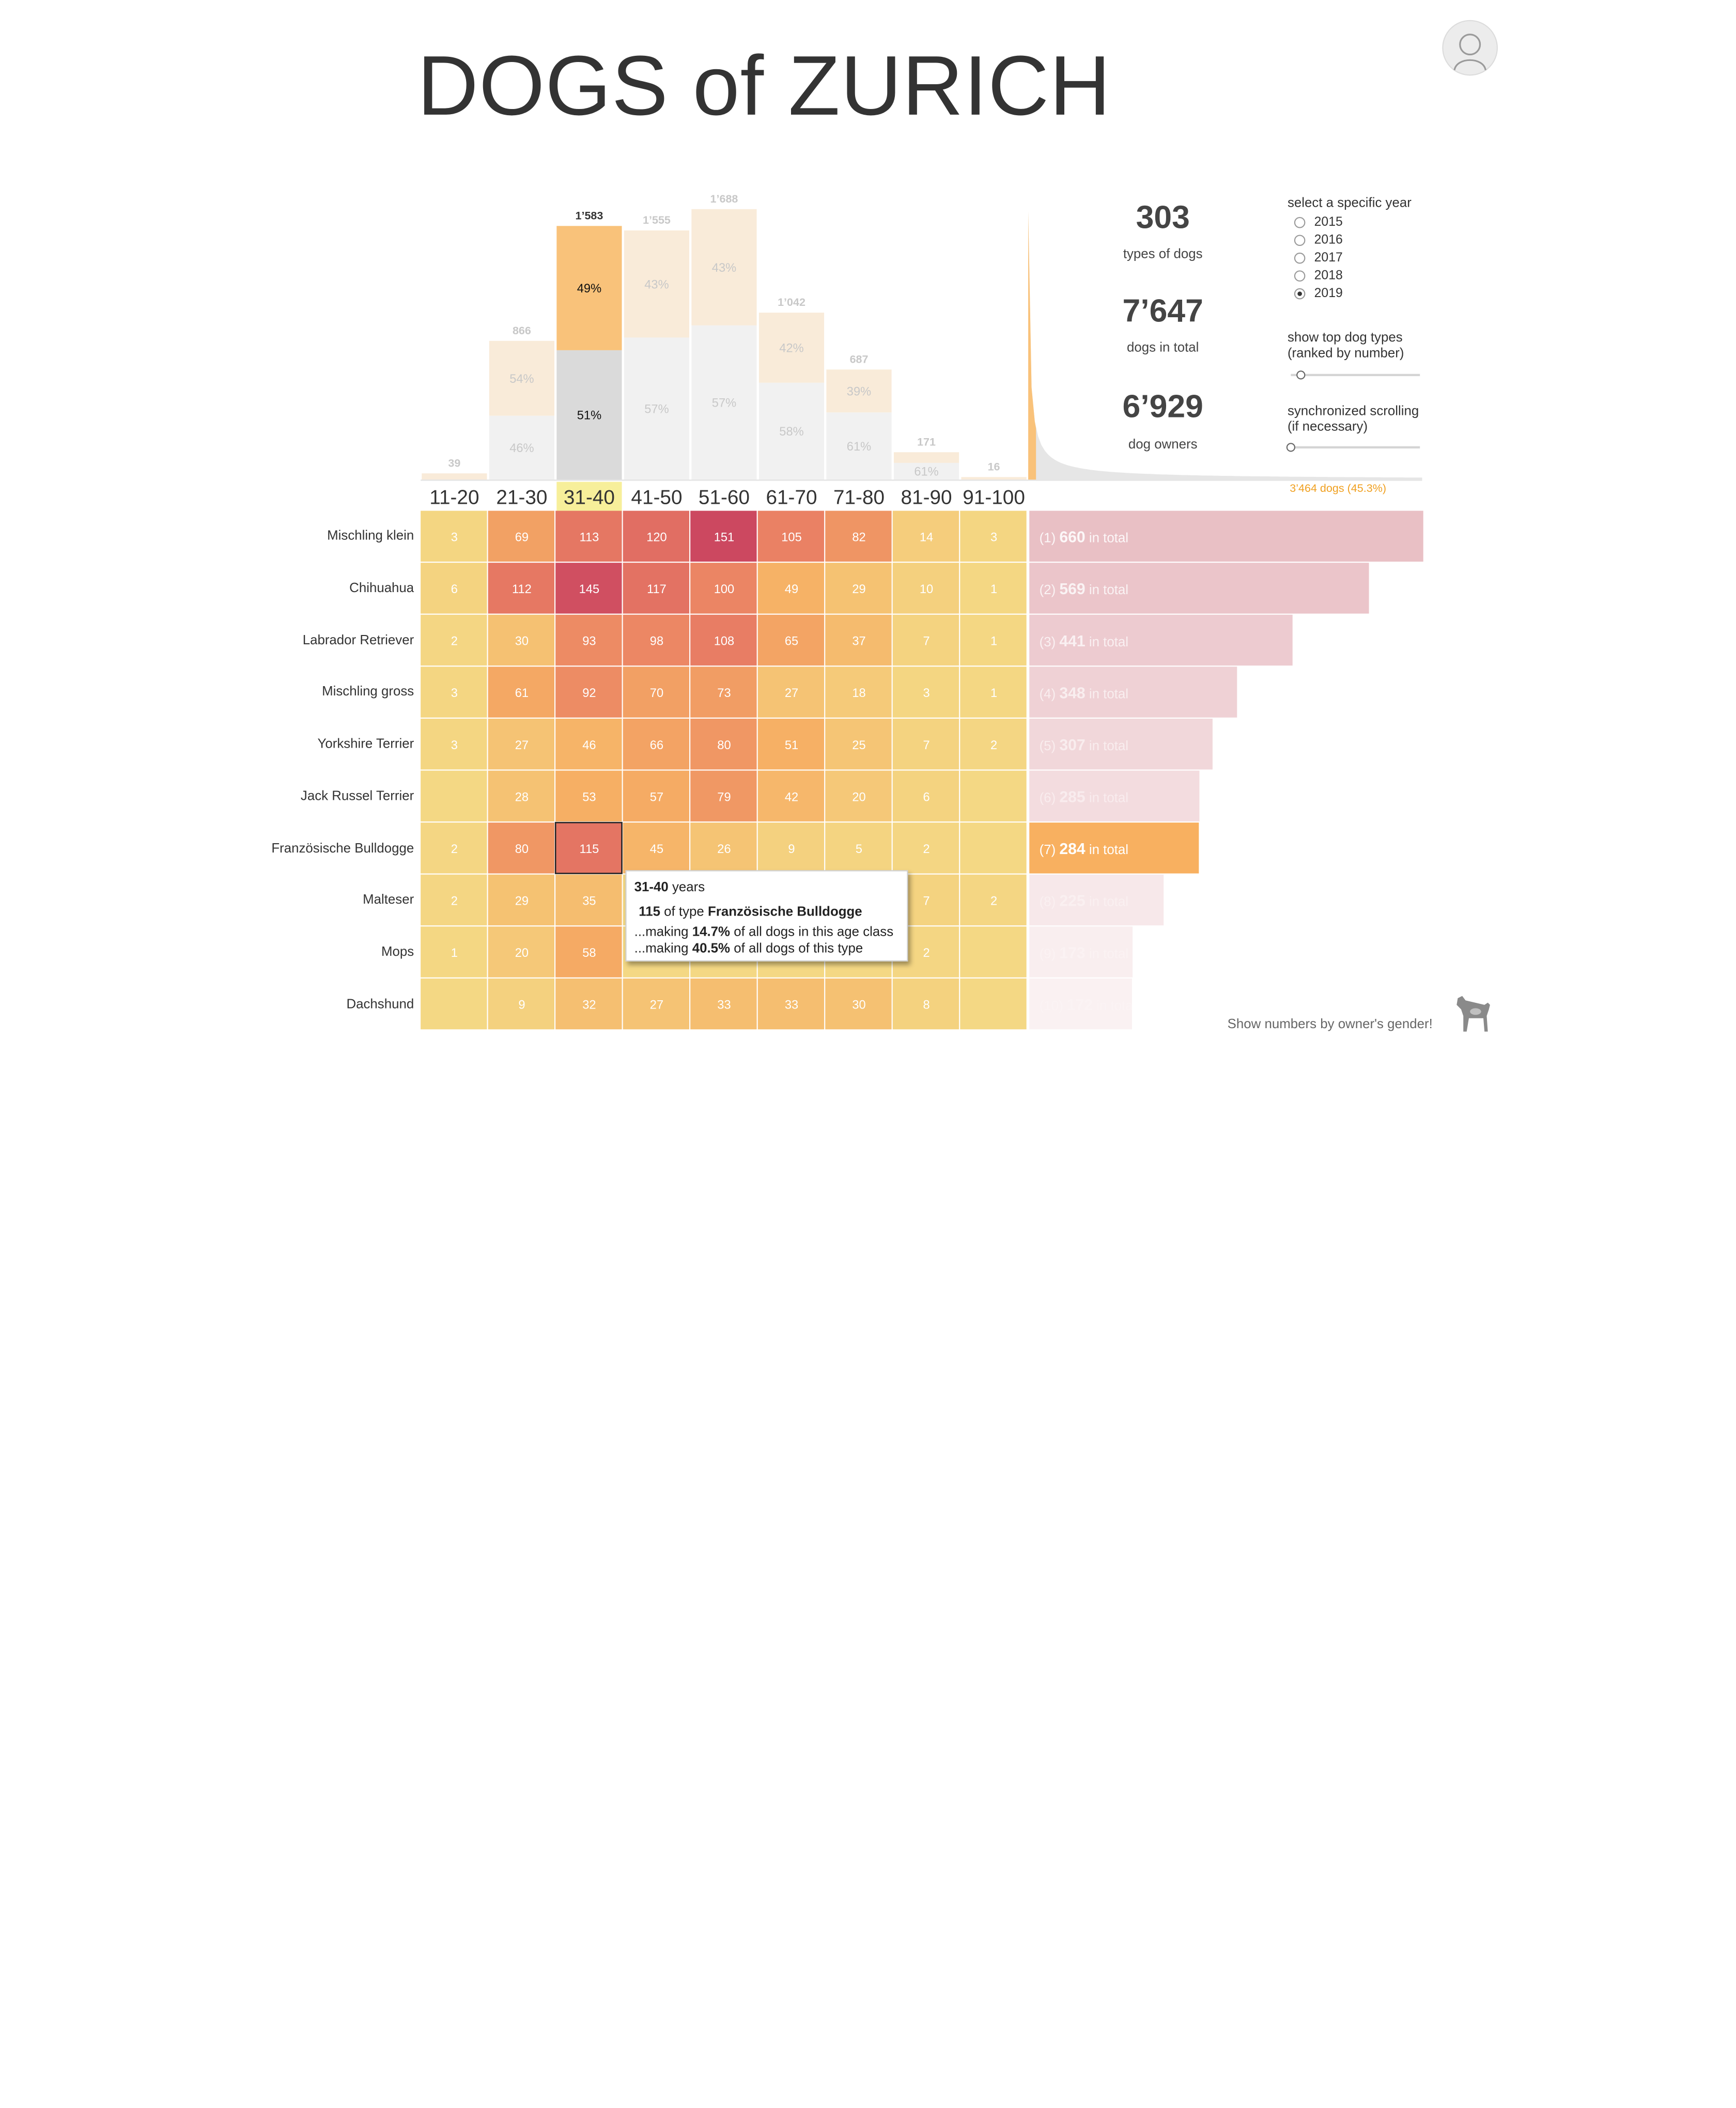 This screenshot has height=2108, width=1736. What do you see at coordinates (1355, 447) in the screenshot?
I see `sync-scroll-slider` at bounding box center [1355, 447].